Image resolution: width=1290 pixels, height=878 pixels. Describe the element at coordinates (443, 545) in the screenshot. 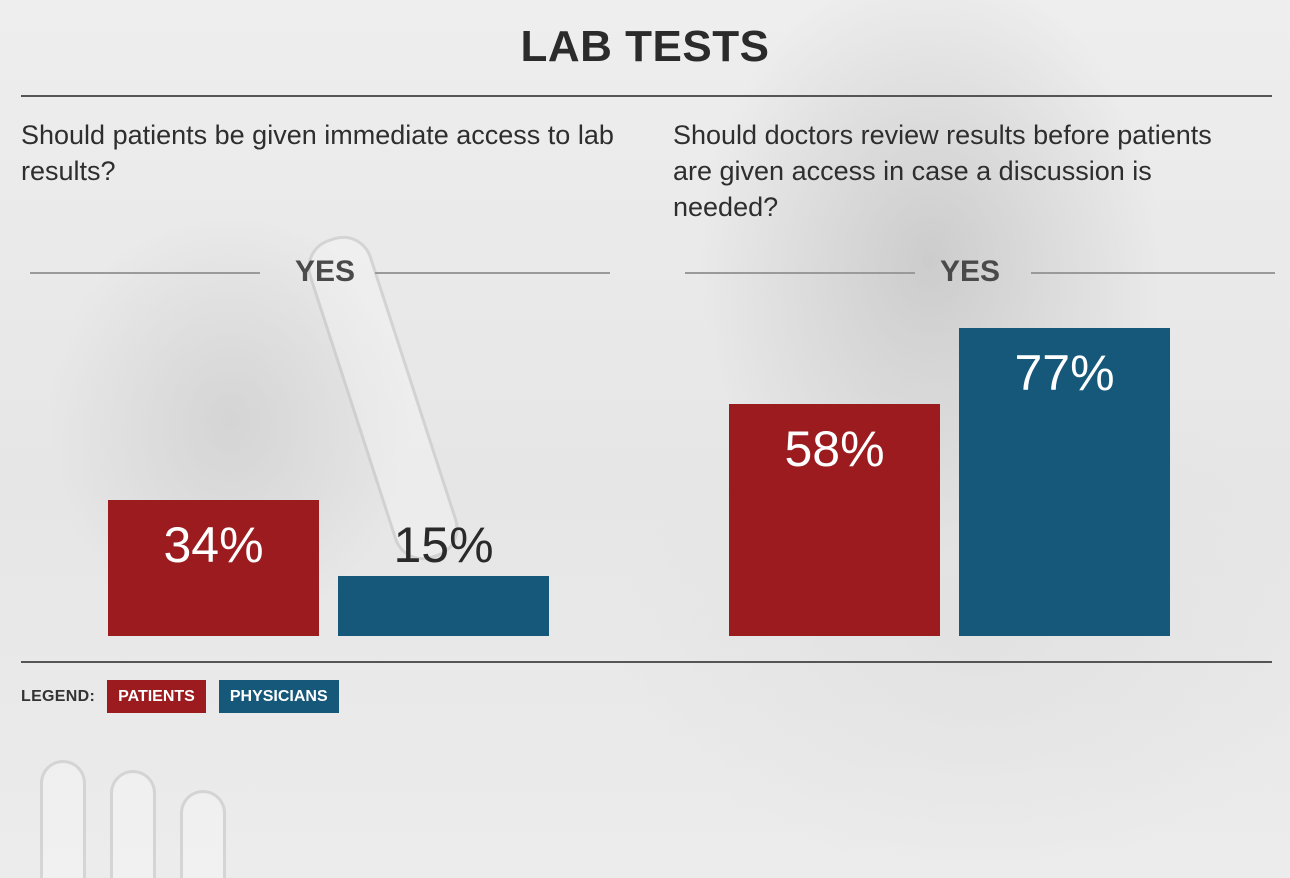

I see `data-label-left-physicians: 15%` at that location.